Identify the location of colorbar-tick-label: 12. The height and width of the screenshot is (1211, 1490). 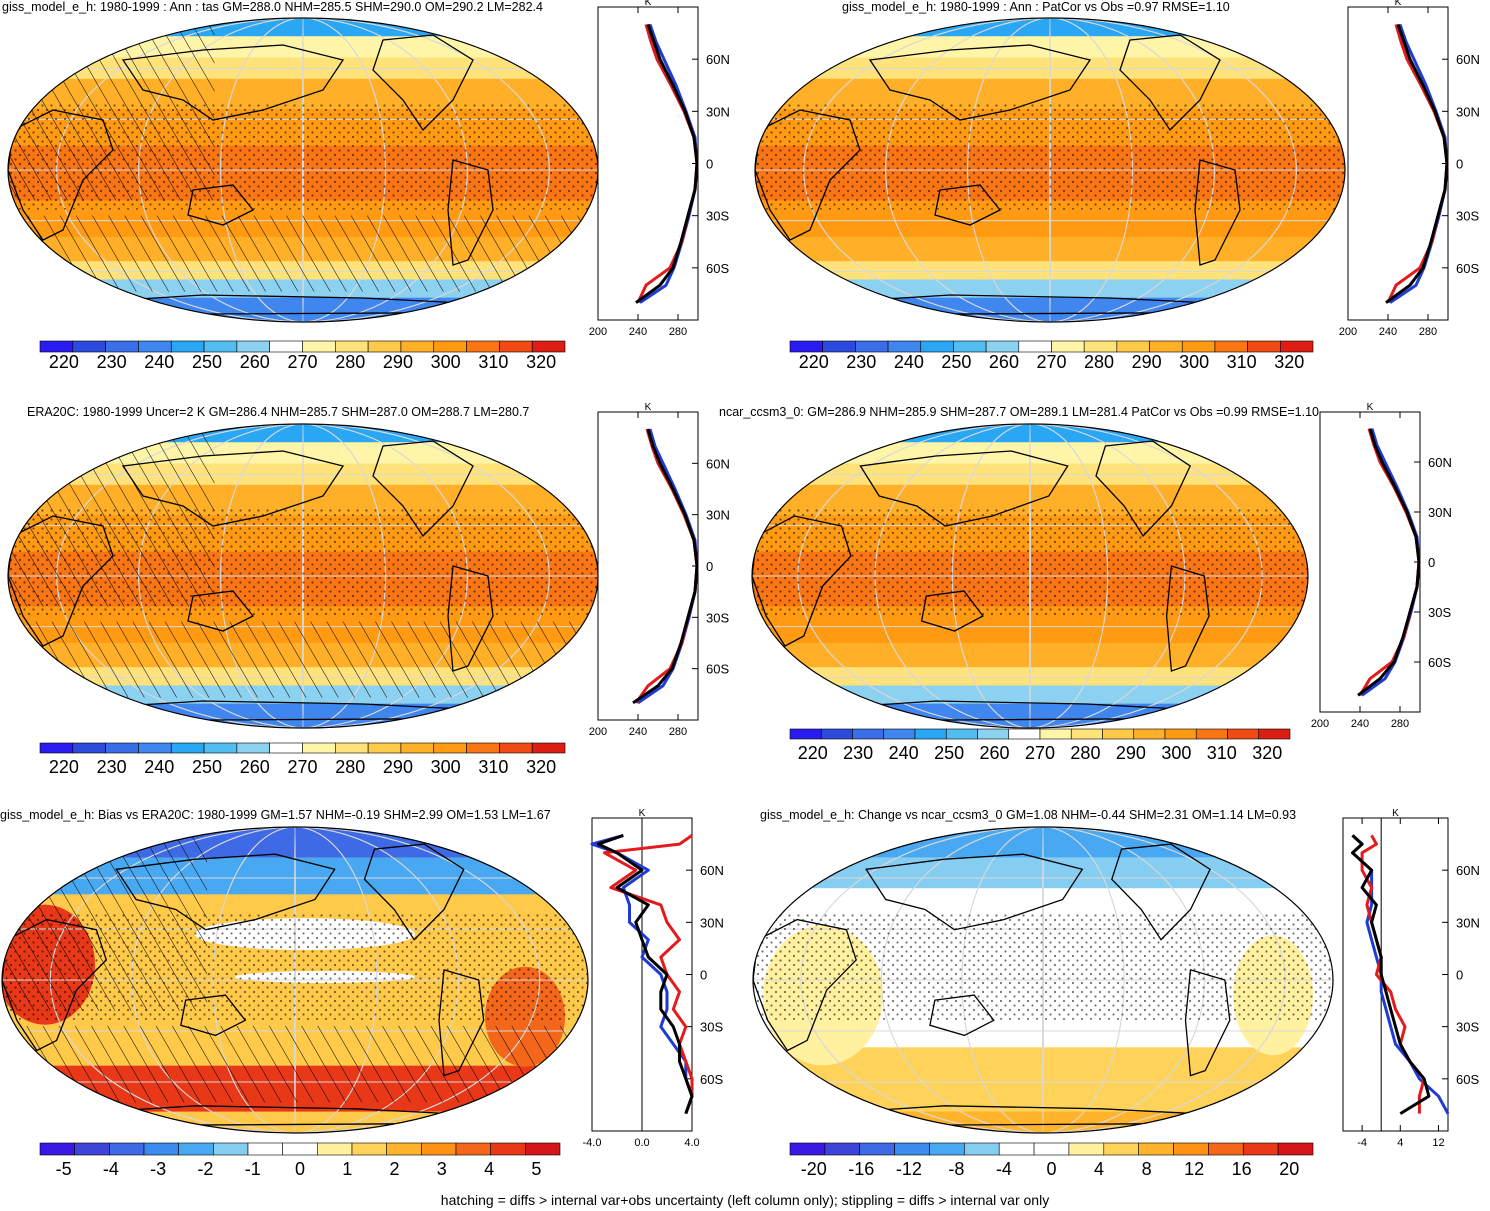
(1194, 1169).